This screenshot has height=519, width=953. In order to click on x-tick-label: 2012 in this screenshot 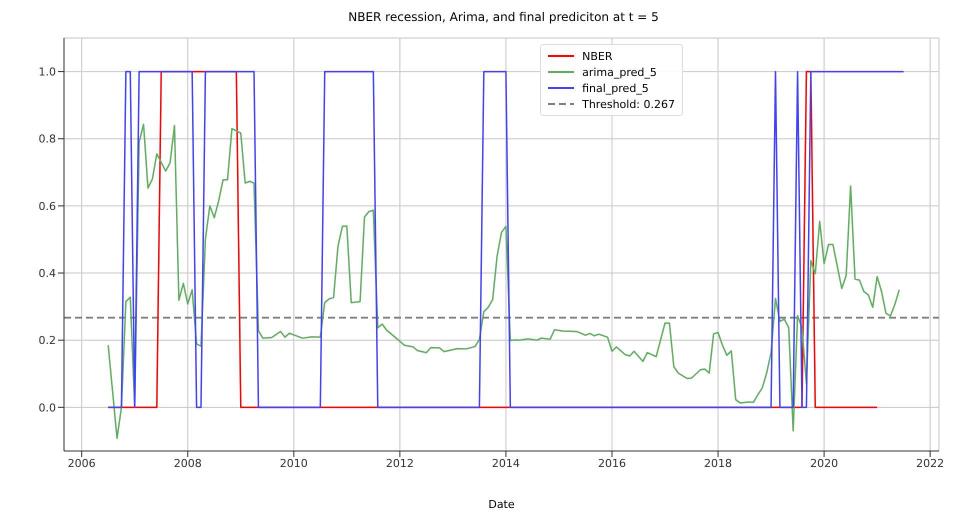, I will do `click(400, 463)`.